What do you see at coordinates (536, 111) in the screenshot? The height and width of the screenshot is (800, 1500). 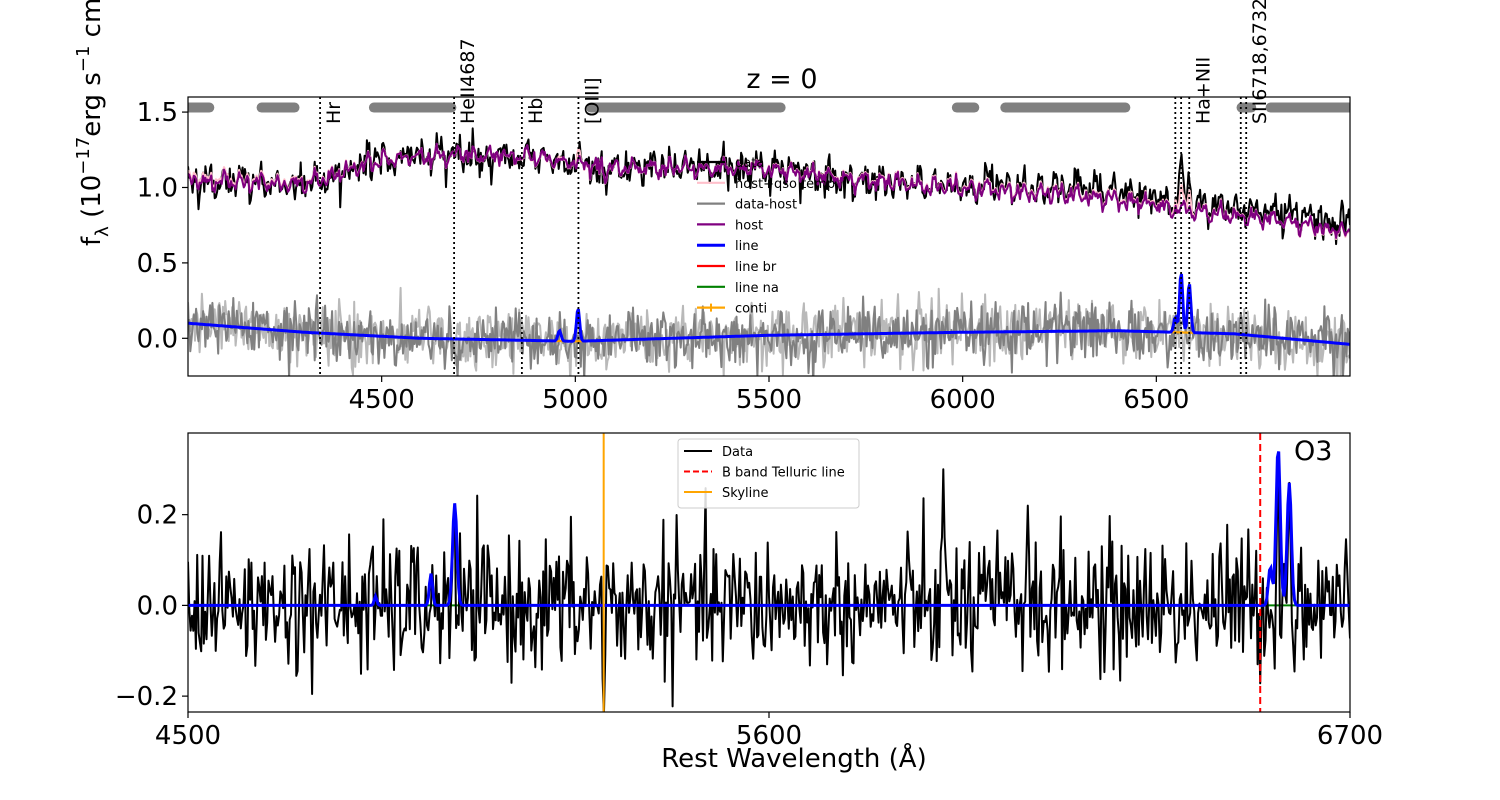 I see `emission-line-label-2: Hb` at bounding box center [536, 111].